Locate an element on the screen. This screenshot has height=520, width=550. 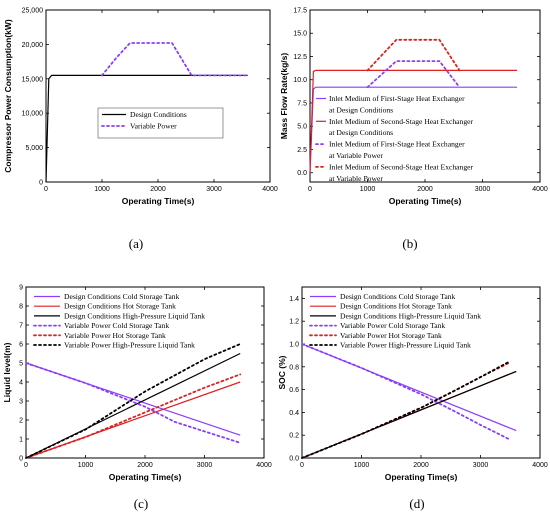
y-tick-label: 7.5 is located at coordinates (302, 103).